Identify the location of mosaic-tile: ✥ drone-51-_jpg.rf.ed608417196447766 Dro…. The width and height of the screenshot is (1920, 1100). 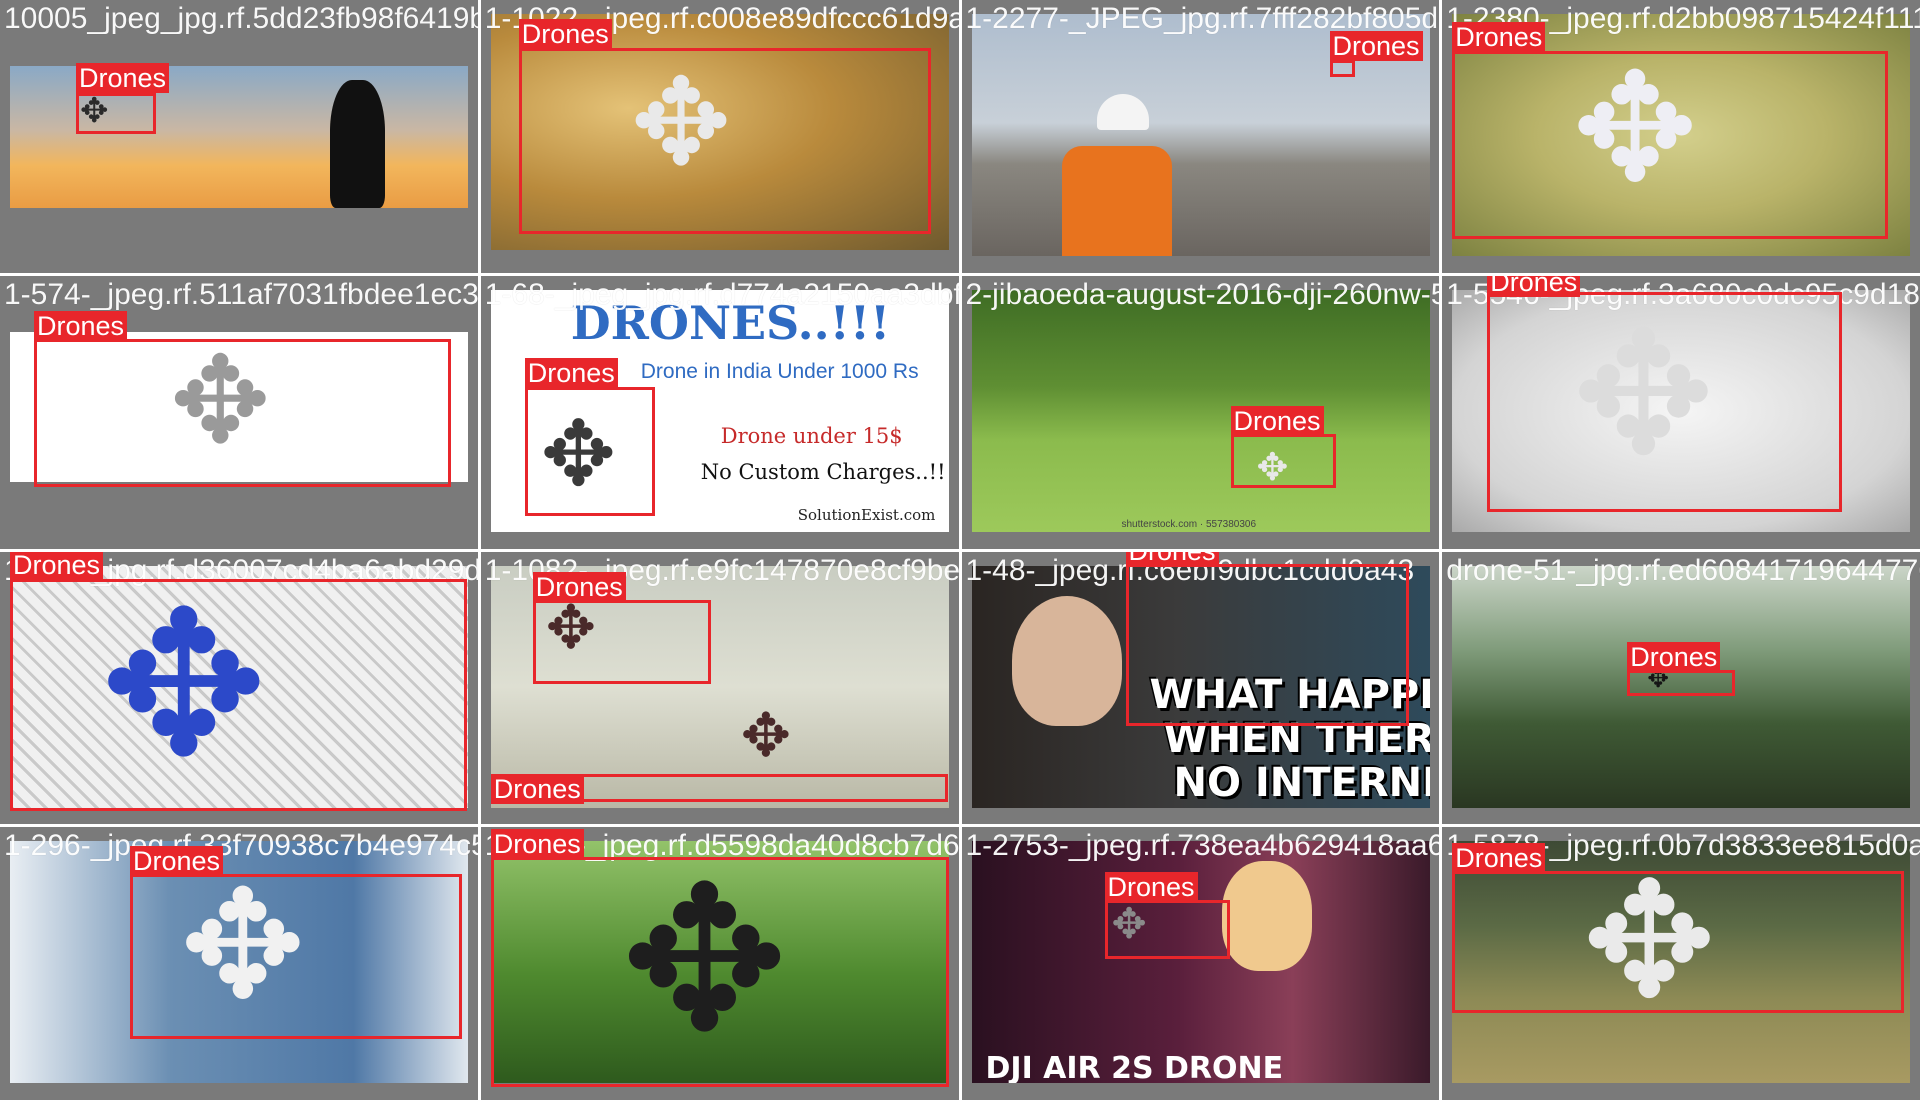
(1681, 688).